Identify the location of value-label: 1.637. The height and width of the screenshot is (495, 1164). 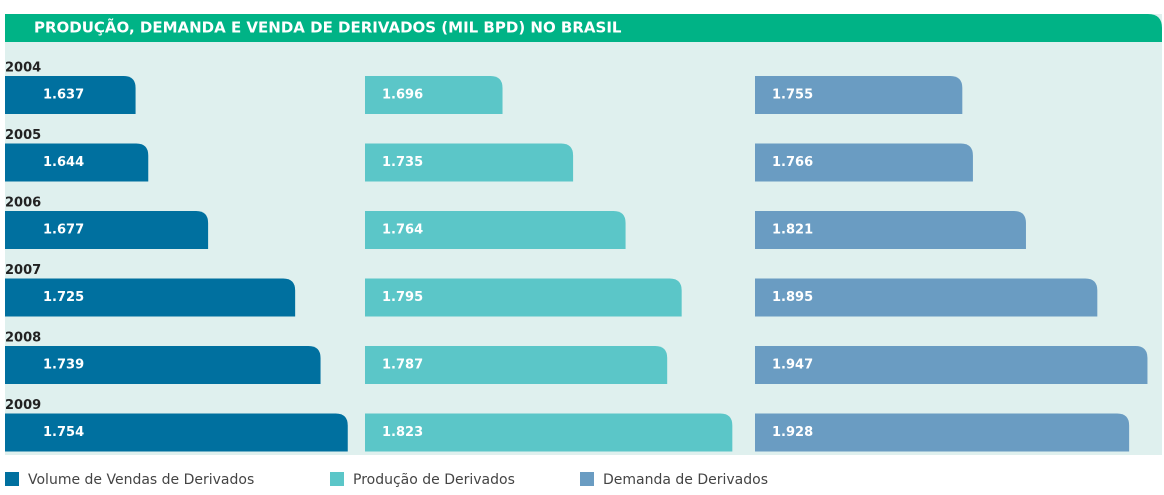
(63, 95).